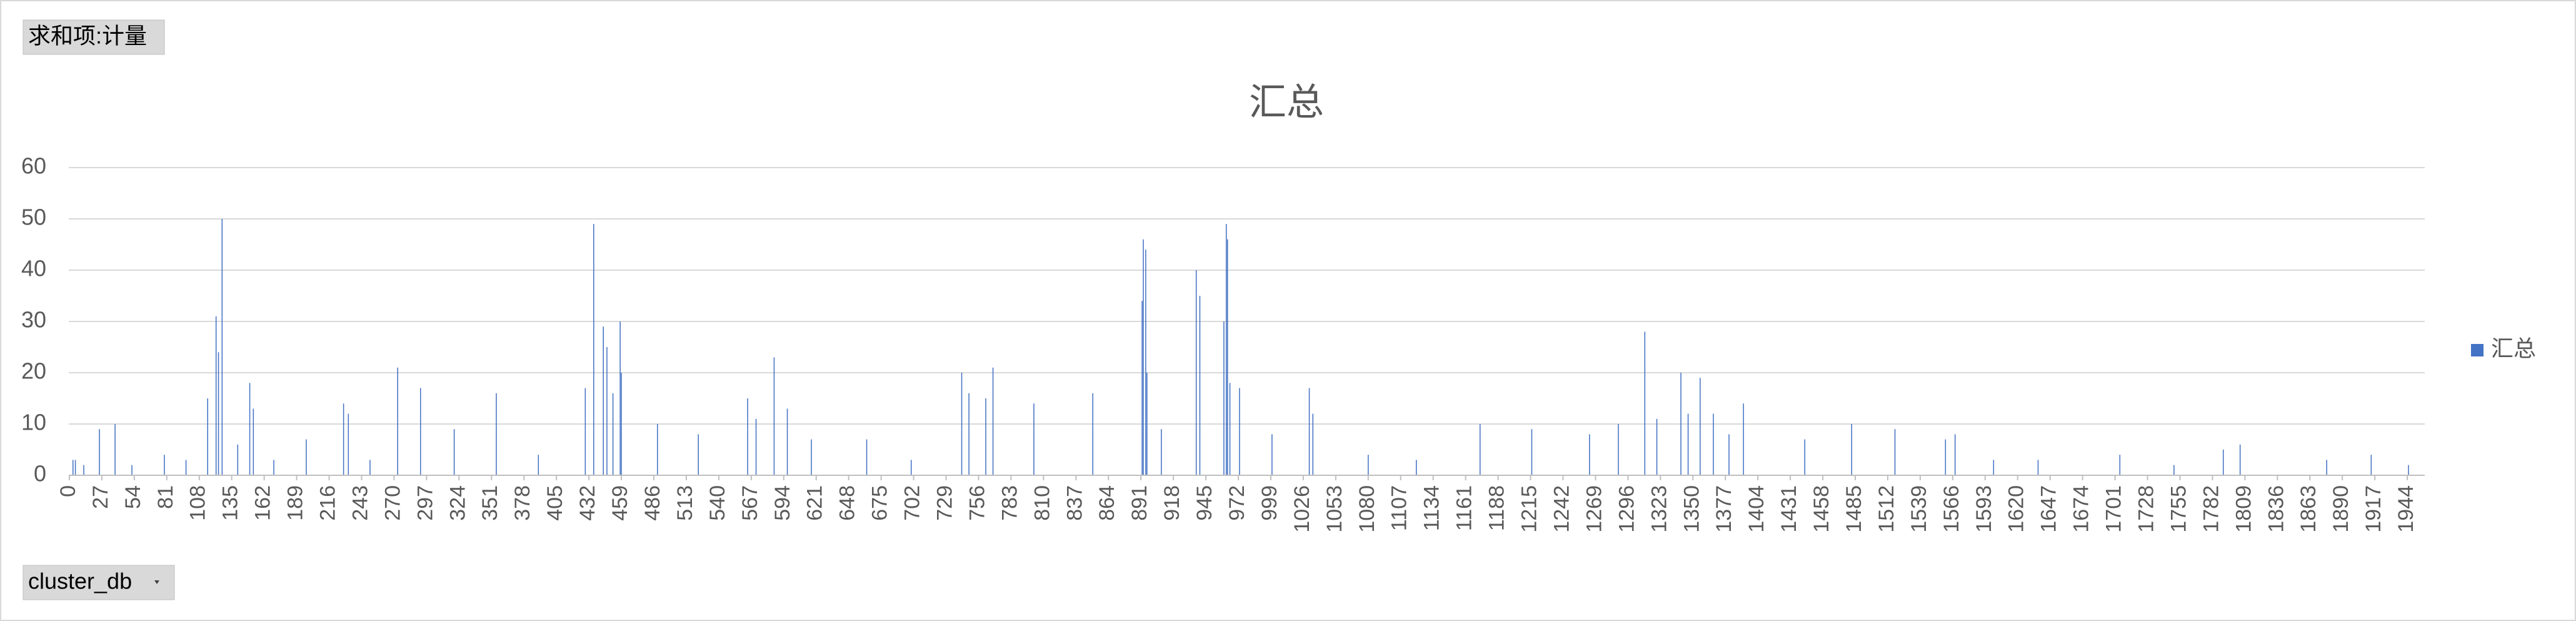 The height and width of the screenshot is (621, 2576). I want to click on x-tick-label: 1944, so click(2406, 509).